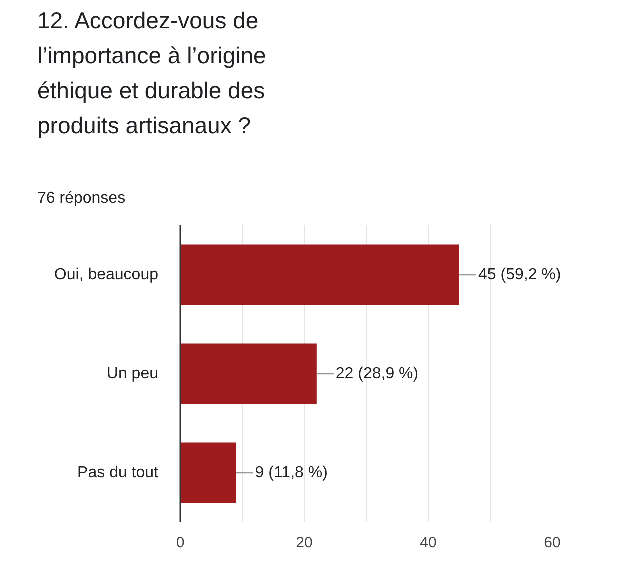  Describe the element at coordinates (520, 275) in the screenshot. I see `data-label: 45 (59,2 %)` at that location.